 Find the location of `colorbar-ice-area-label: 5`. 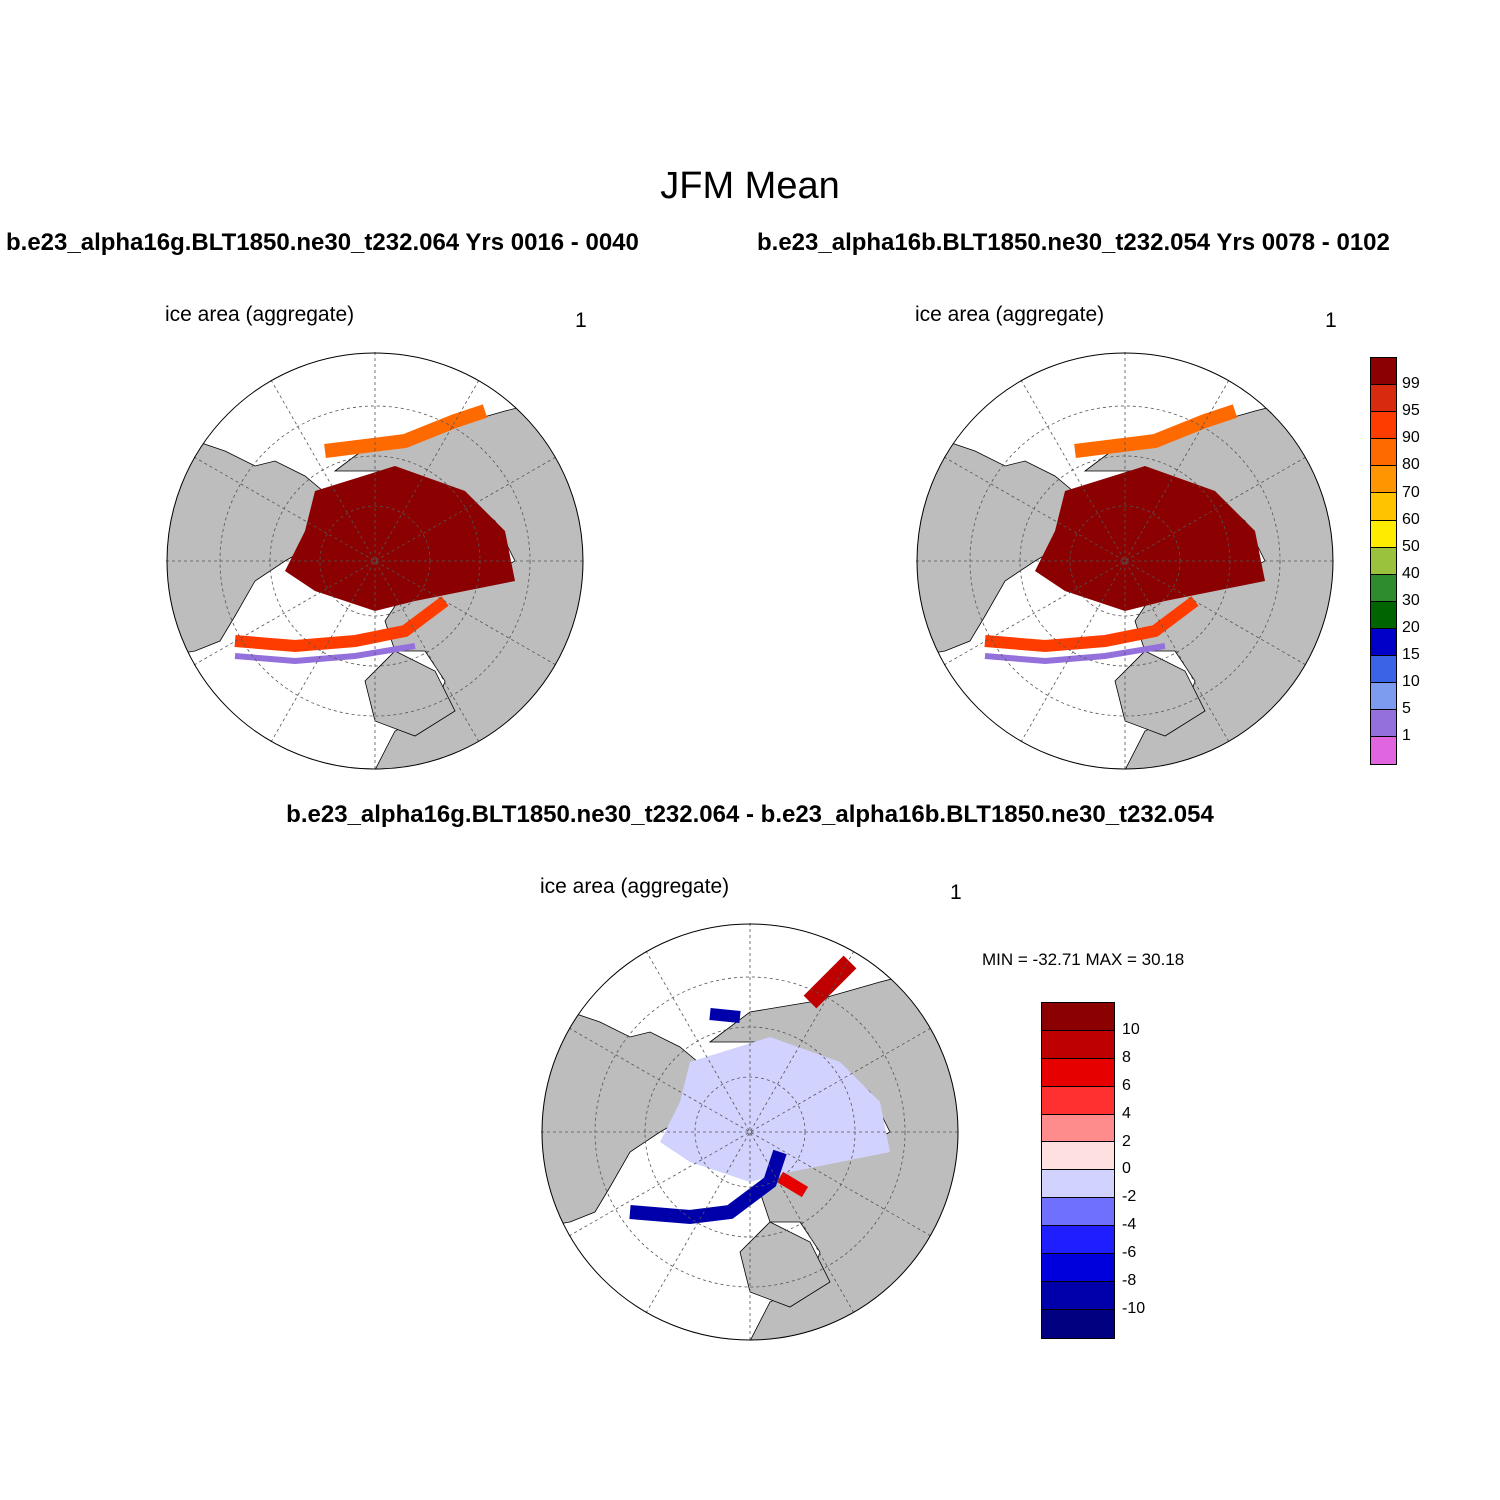

colorbar-ice-area-label: 5 is located at coordinates (1406, 709).